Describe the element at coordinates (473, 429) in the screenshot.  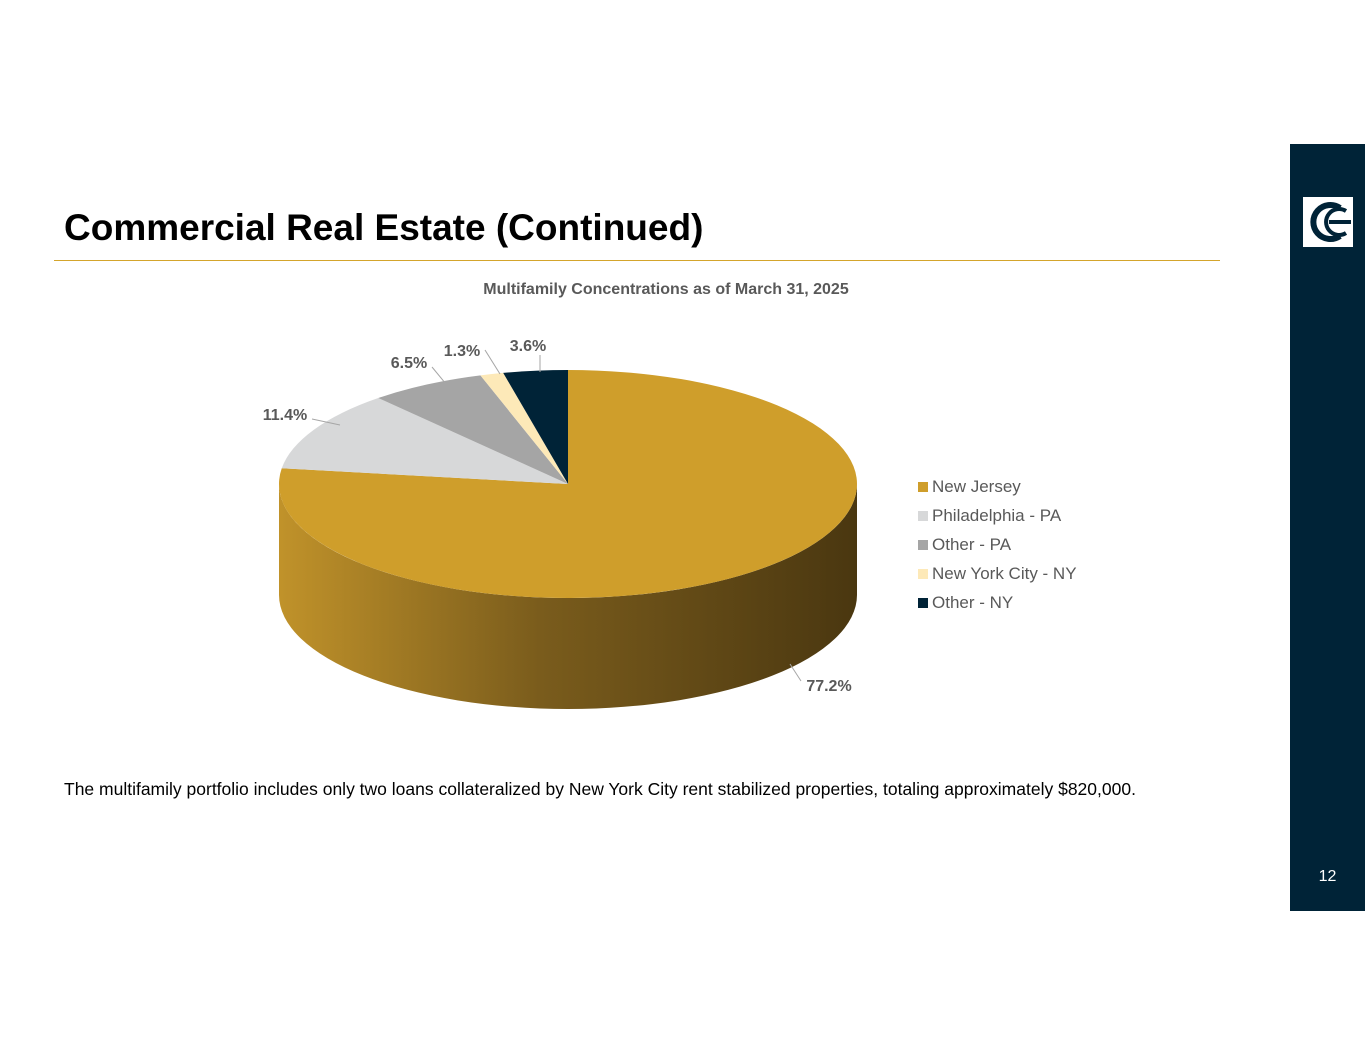
I see `pie-slice-other-pa` at that location.